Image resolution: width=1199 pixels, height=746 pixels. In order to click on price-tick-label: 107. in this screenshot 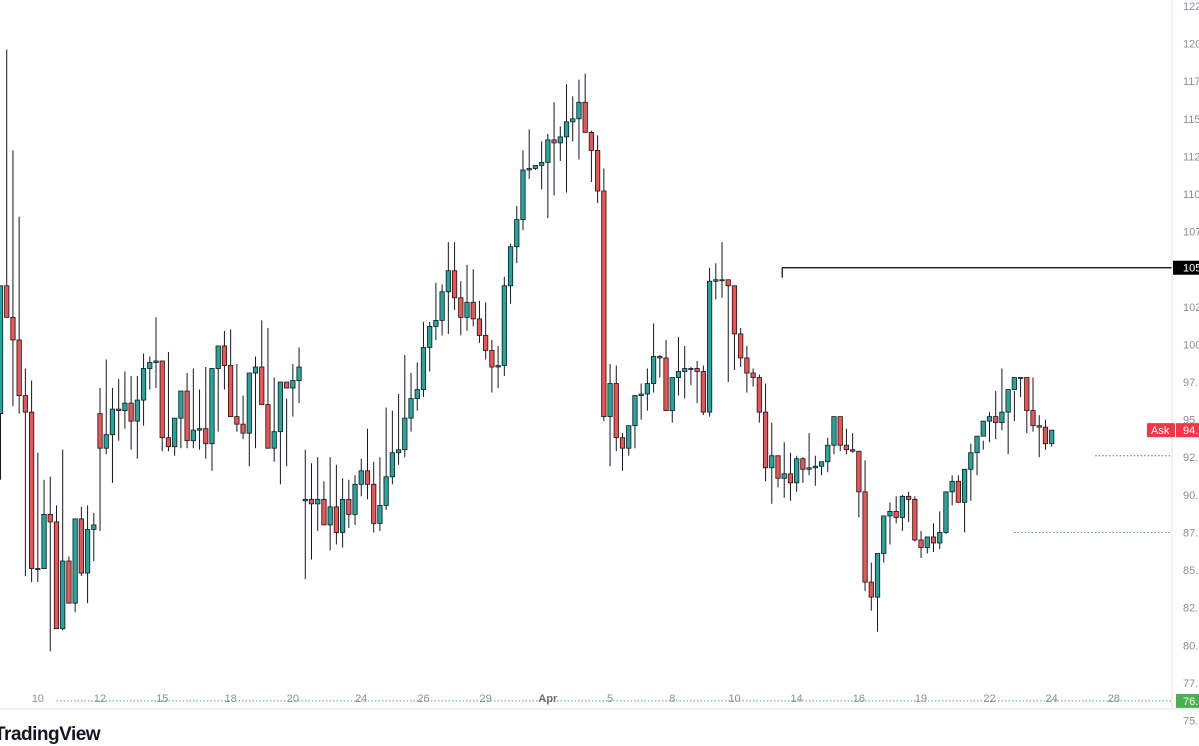, I will do `click(1191, 233)`.